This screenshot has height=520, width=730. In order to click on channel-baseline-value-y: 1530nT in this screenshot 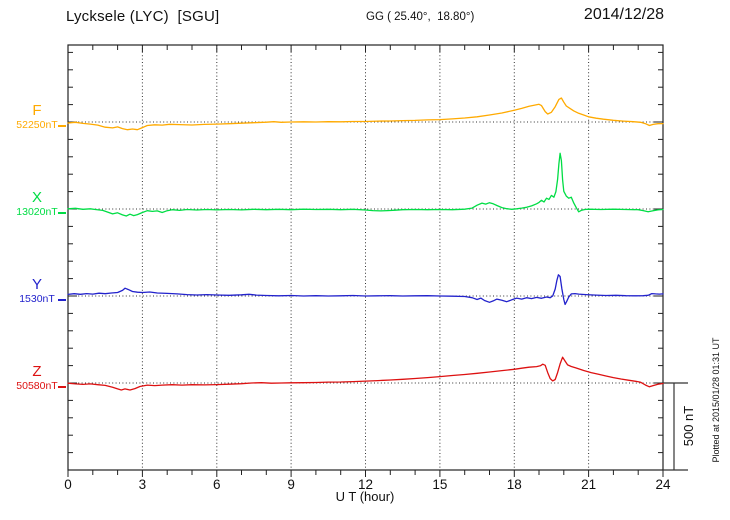, I will do `click(37, 299)`.